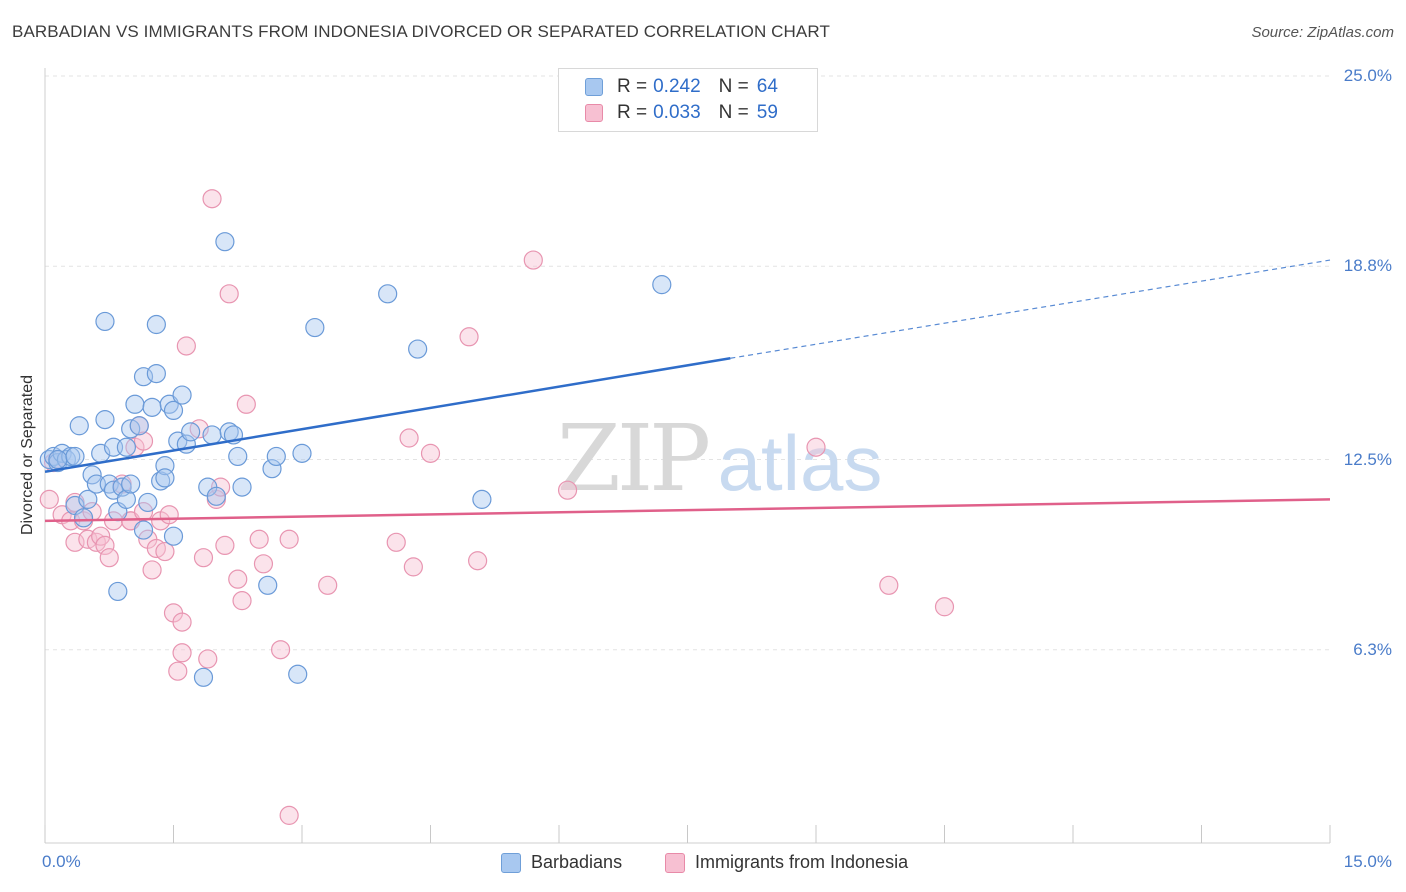  What do you see at coordinates (675, 862) in the screenshot?
I see `bottom-legend-swatch-pink` at bounding box center [675, 862].